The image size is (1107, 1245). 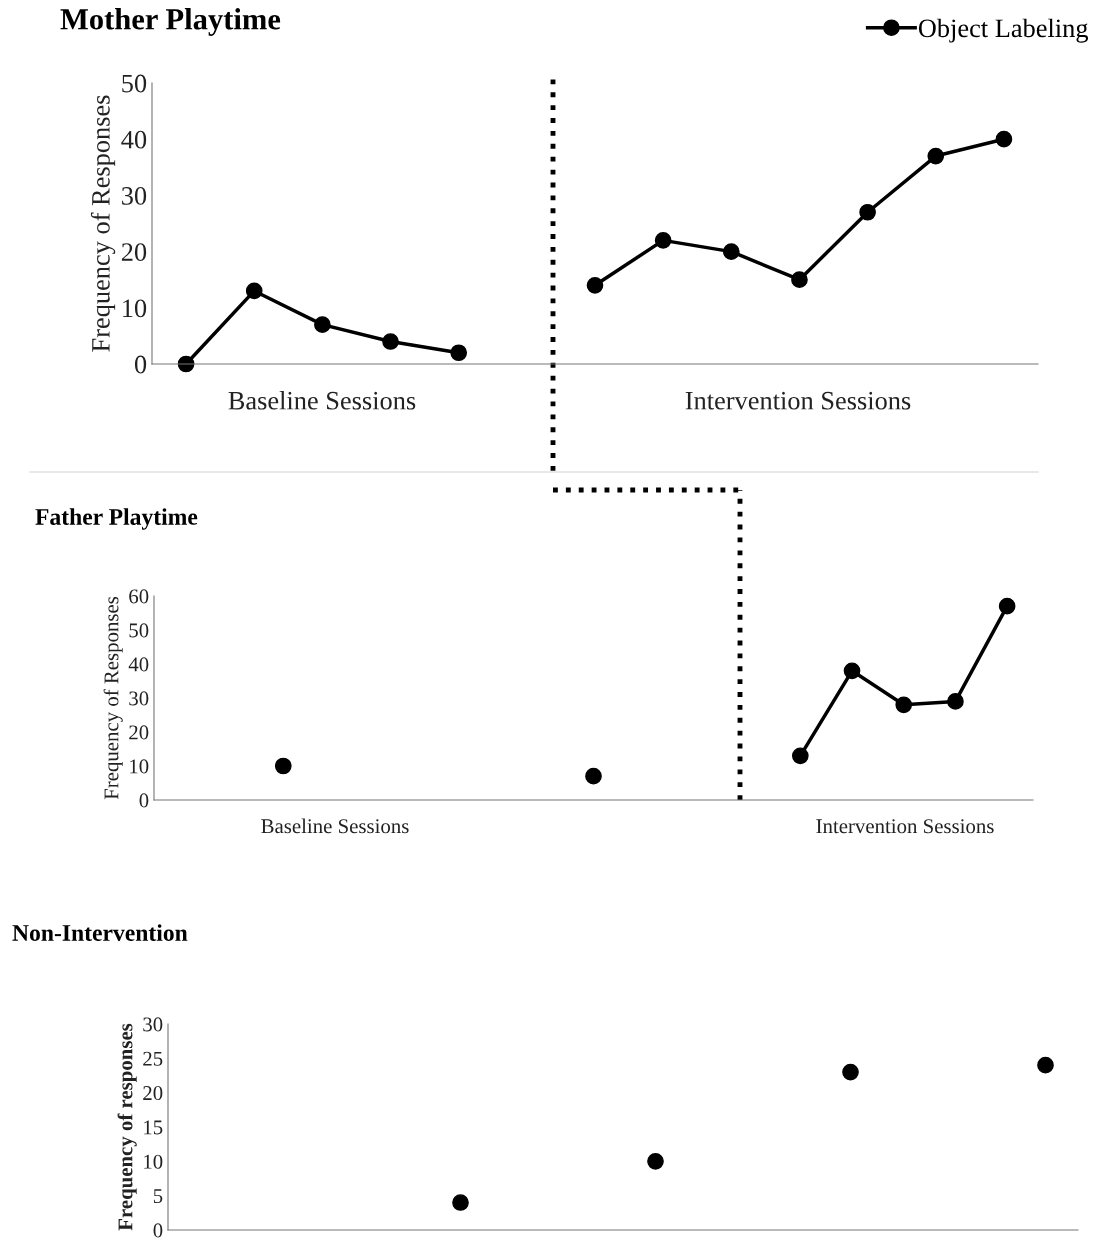 What do you see at coordinates (127, 1127) in the screenshot?
I see `y-axis-title: Frequency of responses` at bounding box center [127, 1127].